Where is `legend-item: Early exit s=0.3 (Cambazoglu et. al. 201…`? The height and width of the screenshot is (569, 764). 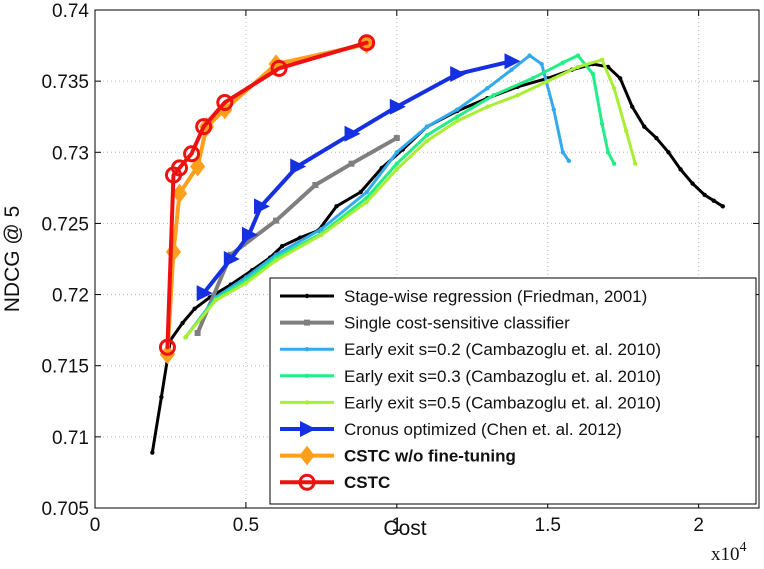
legend-item: Early exit s=0.3 (Cambazoglu et. al. 201… is located at coordinates (470, 376).